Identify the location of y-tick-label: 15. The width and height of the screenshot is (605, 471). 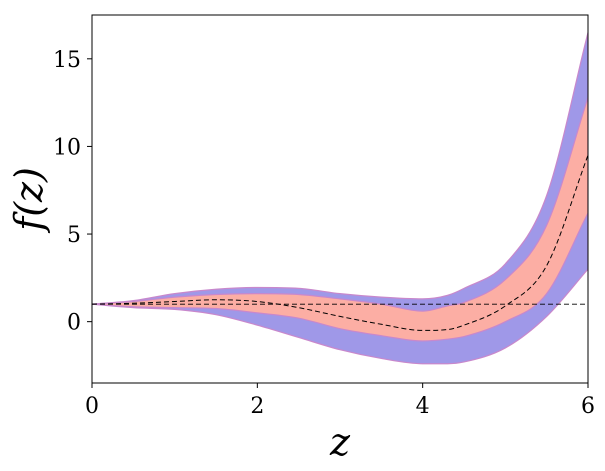
(67, 60).